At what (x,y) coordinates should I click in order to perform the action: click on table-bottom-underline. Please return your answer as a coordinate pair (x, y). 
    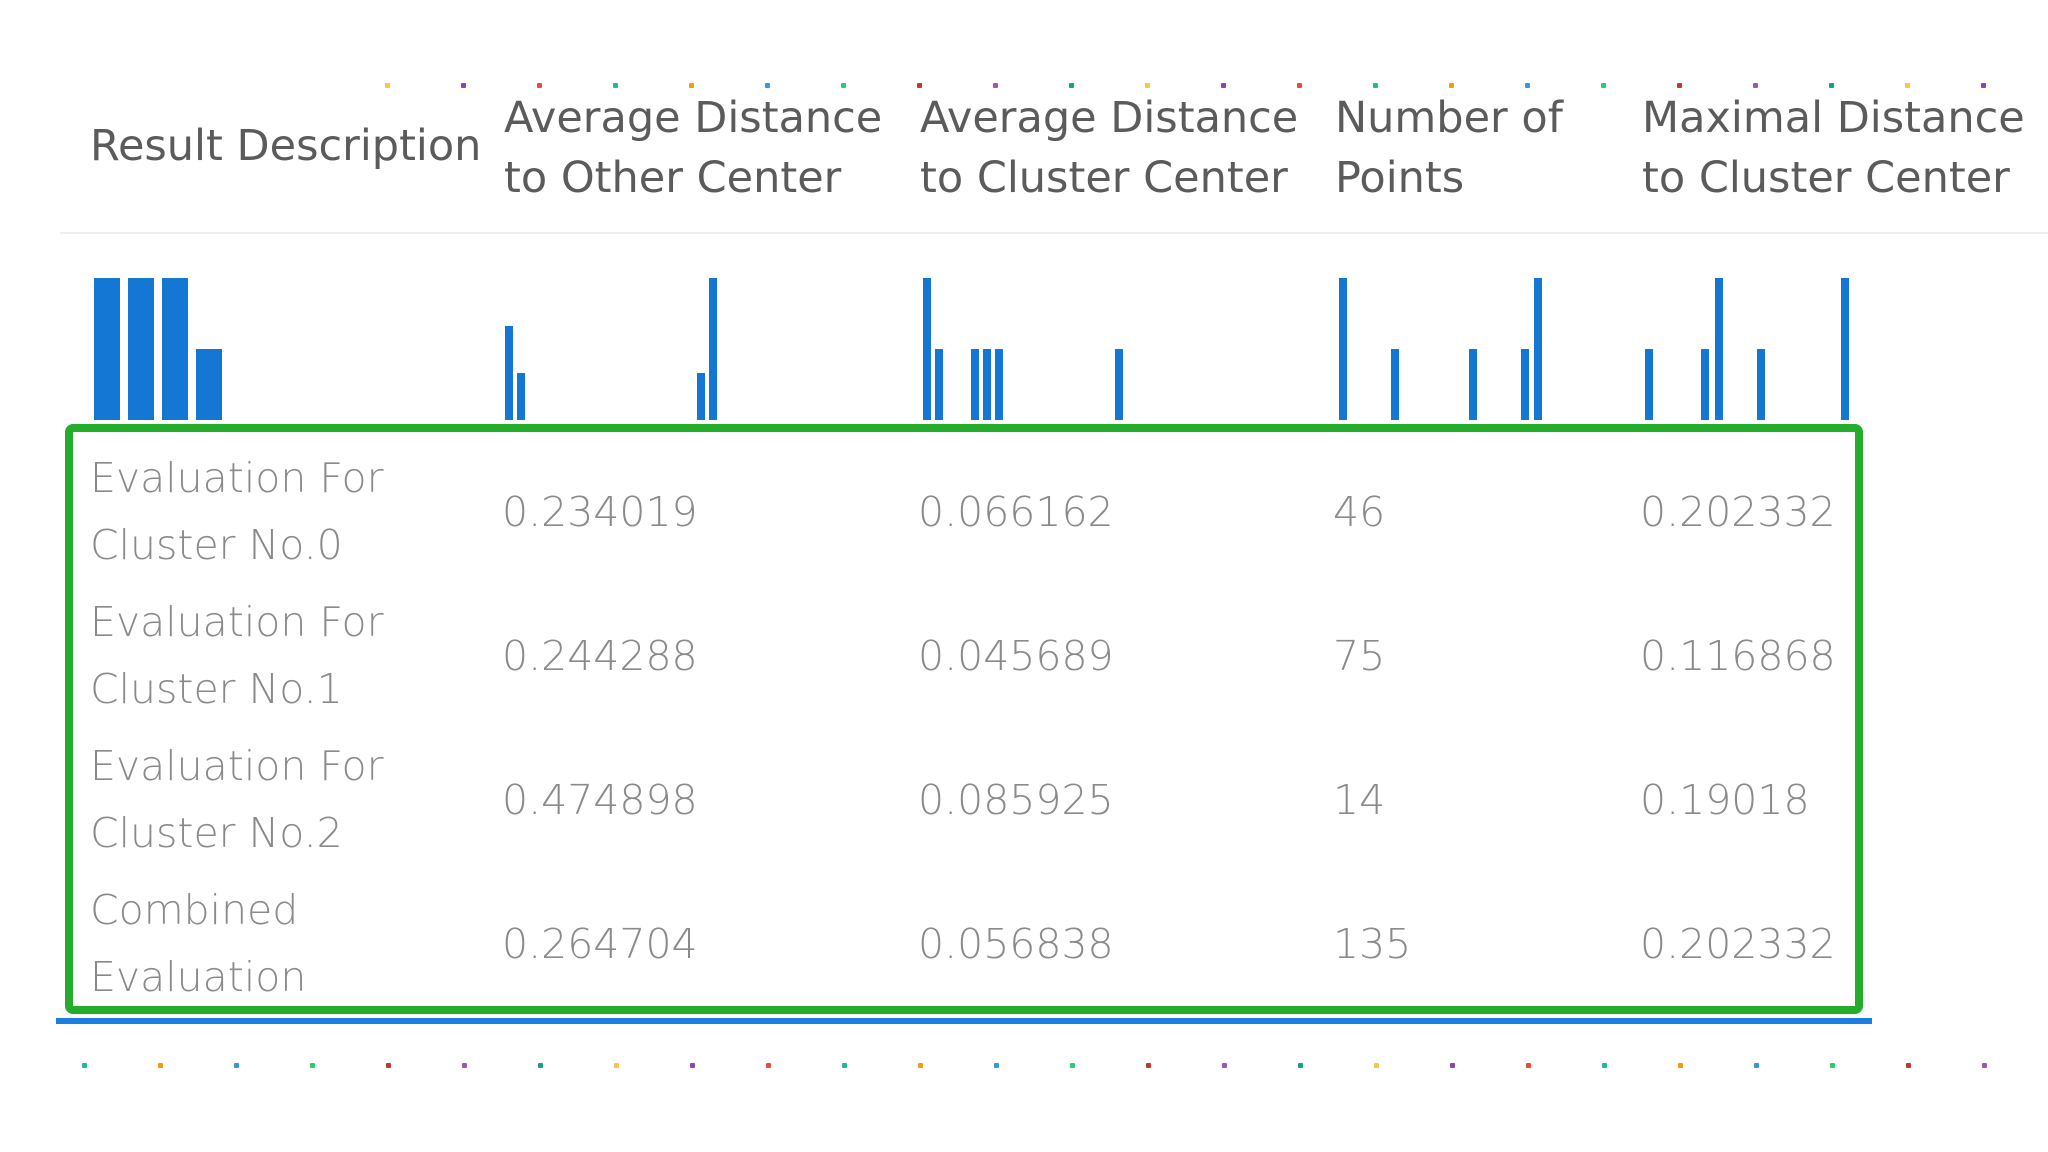
    Looking at the image, I should click on (964, 1021).